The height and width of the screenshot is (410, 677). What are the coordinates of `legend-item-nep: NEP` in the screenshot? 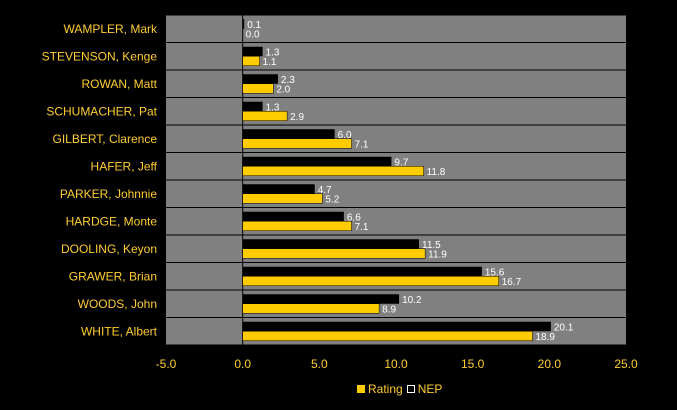 It's located at (424, 389).